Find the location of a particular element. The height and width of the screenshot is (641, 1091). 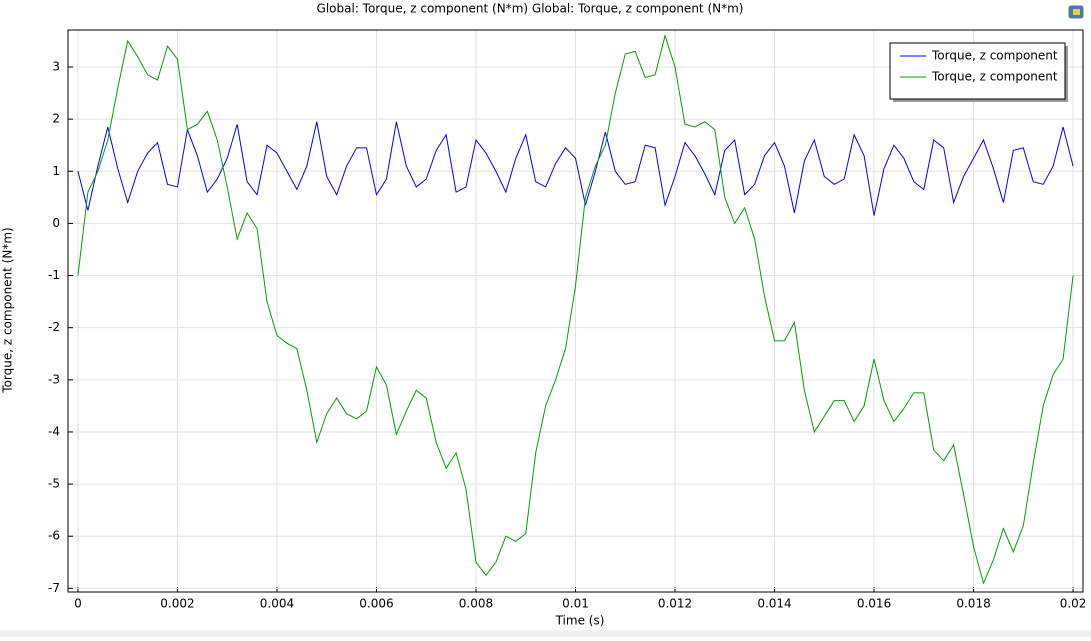

x-axis-label: Time (s) is located at coordinates (580, 621).